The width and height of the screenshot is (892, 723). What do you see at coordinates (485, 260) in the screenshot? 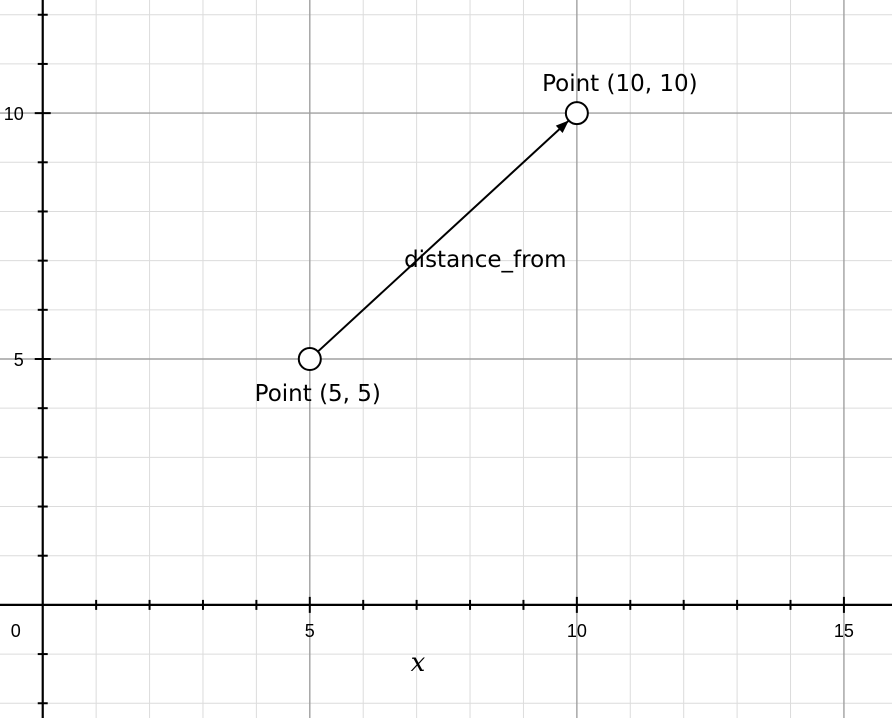
I see `vector-label: distance_from` at bounding box center [485, 260].